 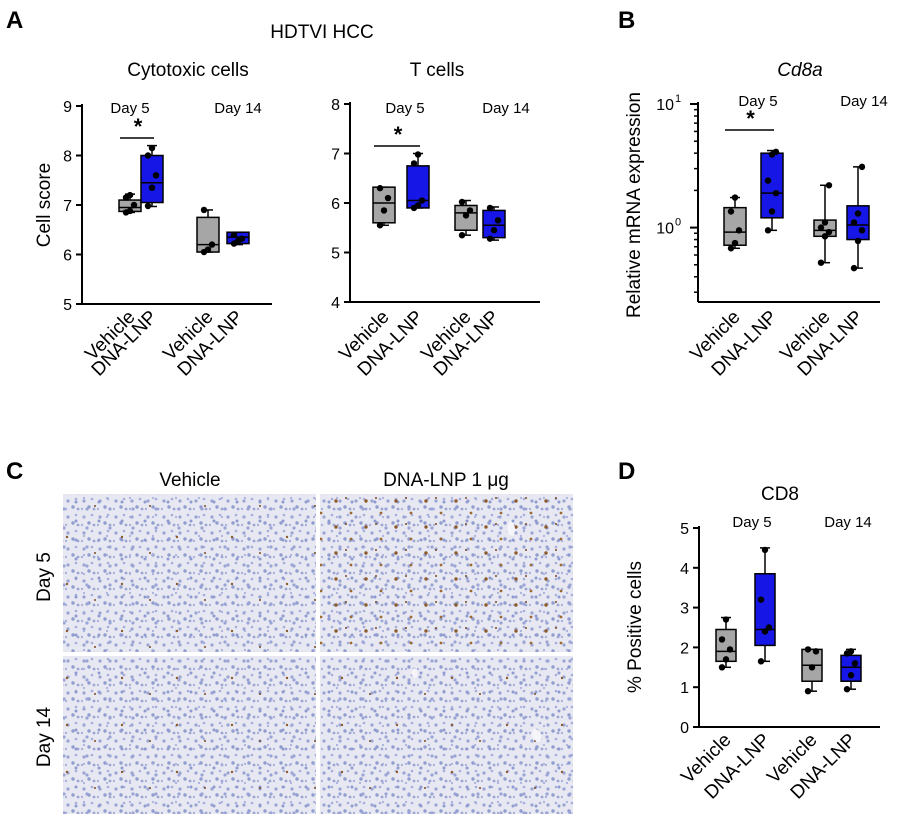 I want to click on micrograph-dna-lnp-day5, so click(x=446, y=573).